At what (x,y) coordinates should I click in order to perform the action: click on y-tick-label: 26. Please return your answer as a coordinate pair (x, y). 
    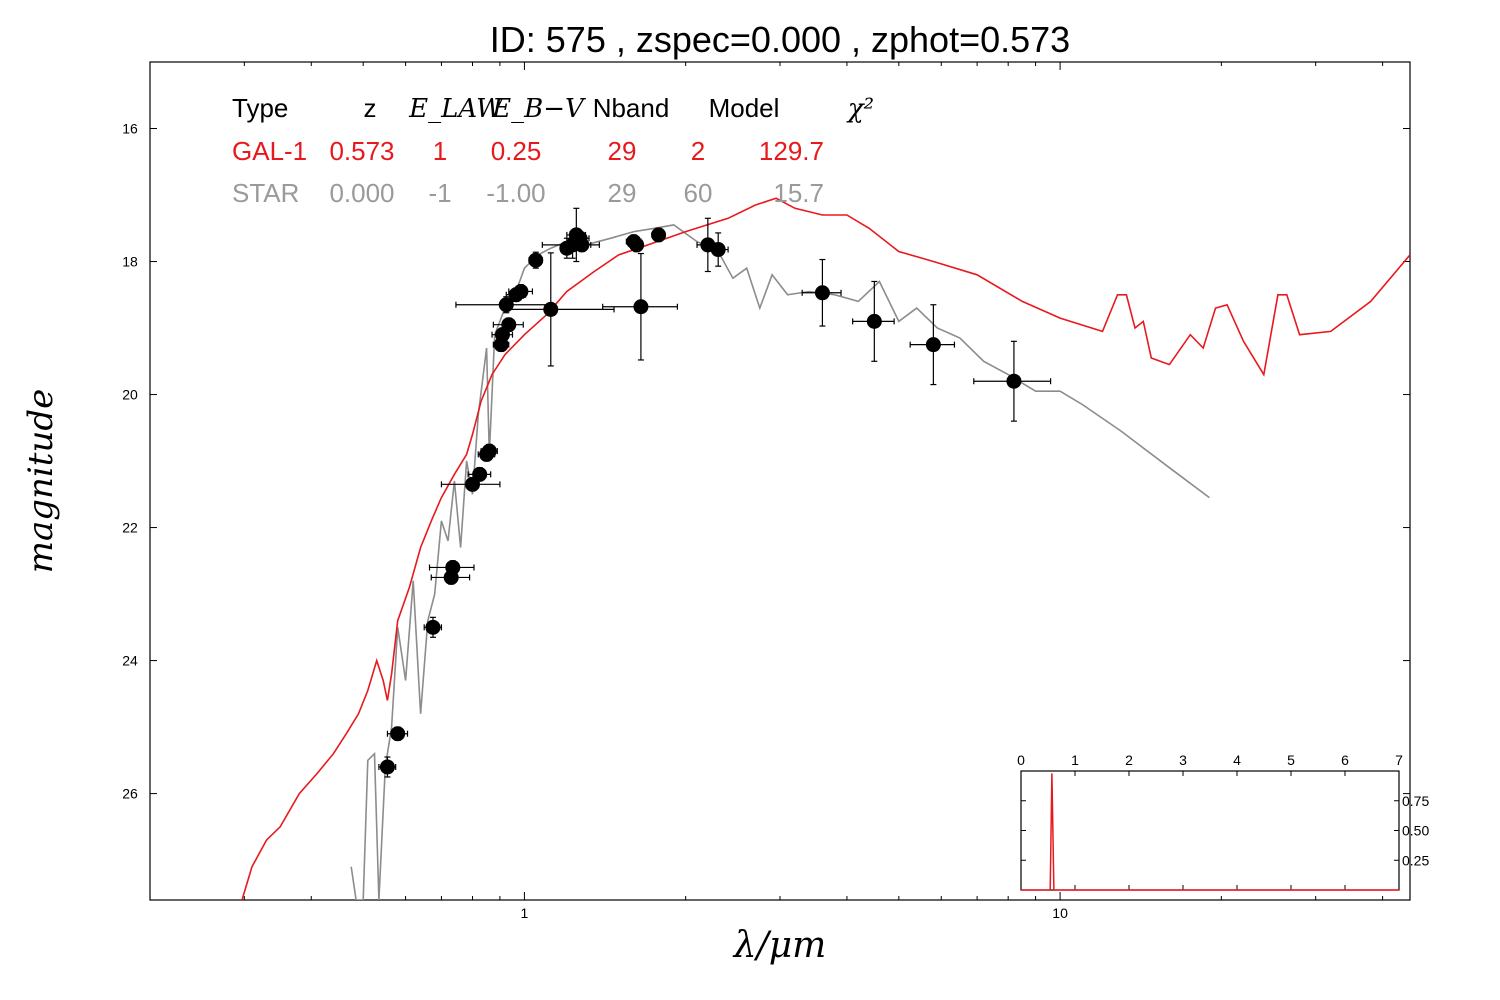
    Looking at the image, I should click on (130, 794).